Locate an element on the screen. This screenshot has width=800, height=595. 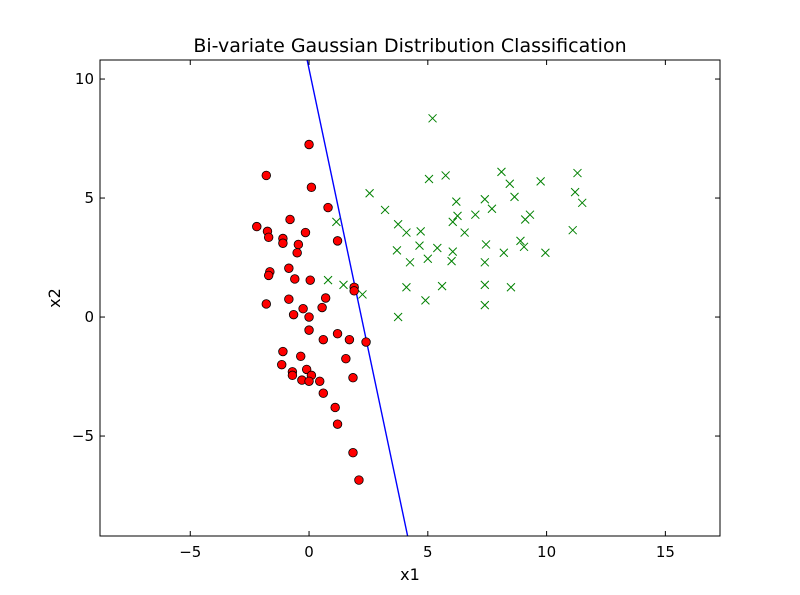
x-axis-label: x1 is located at coordinates (410, 574).